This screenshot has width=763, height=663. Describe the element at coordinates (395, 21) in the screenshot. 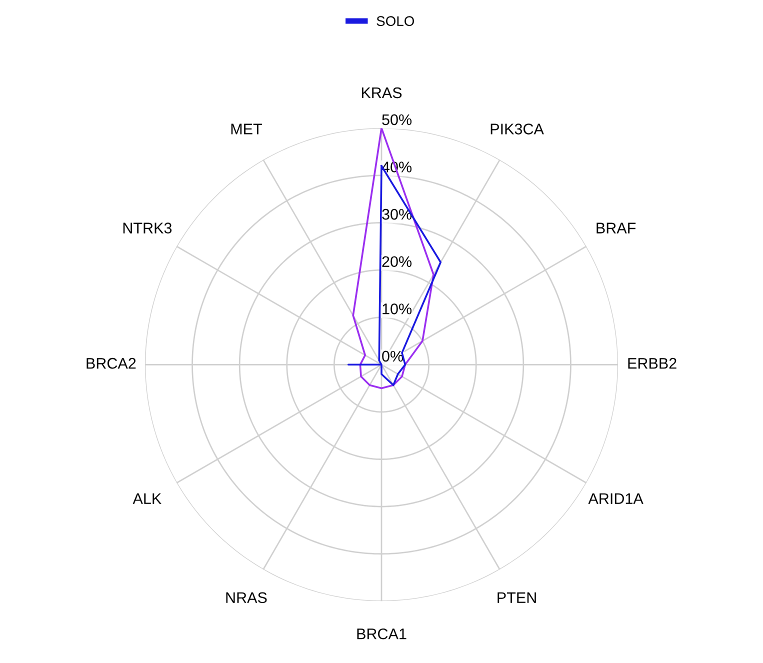

I see `legend-label: SOLO` at that location.